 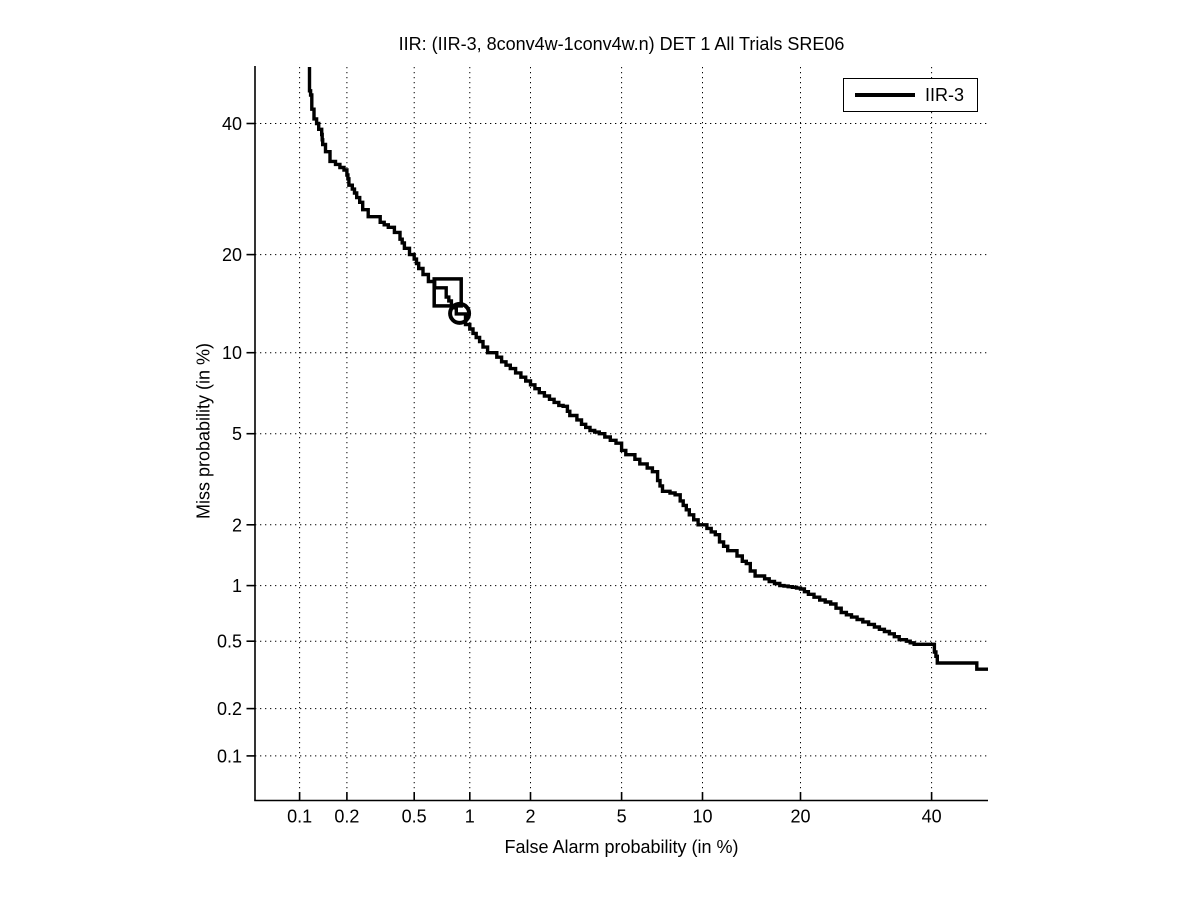 What do you see at coordinates (237, 525) in the screenshot?
I see `y-tick-label-2: 2` at bounding box center [237, 525].